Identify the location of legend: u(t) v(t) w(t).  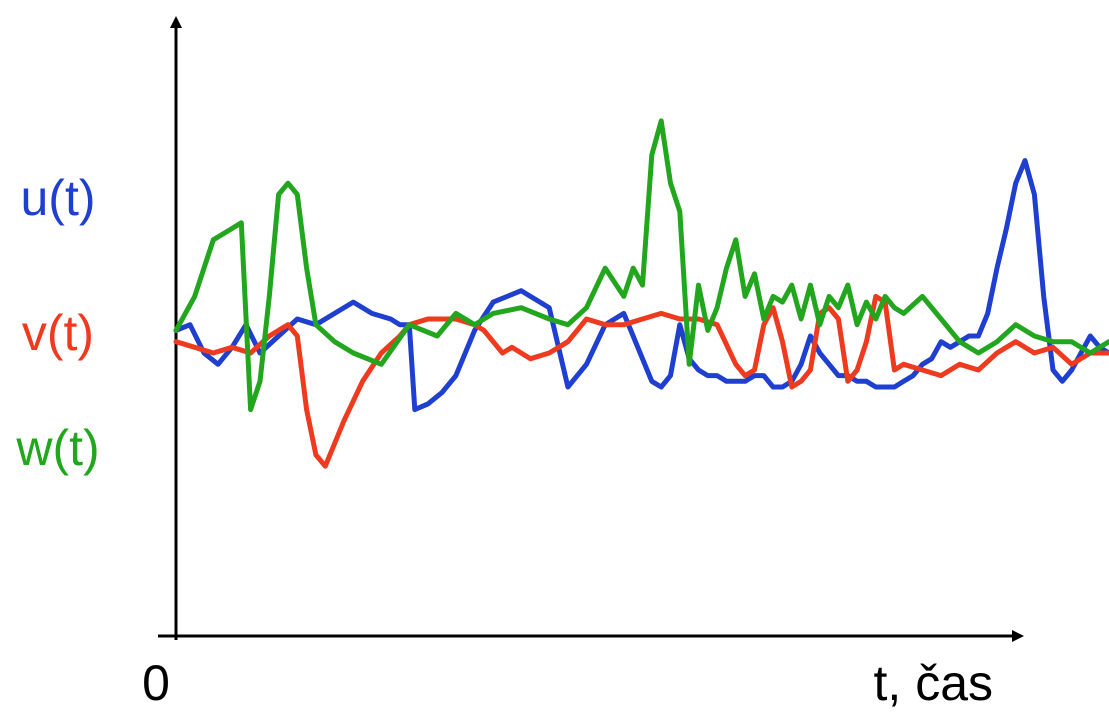
(57, 323).